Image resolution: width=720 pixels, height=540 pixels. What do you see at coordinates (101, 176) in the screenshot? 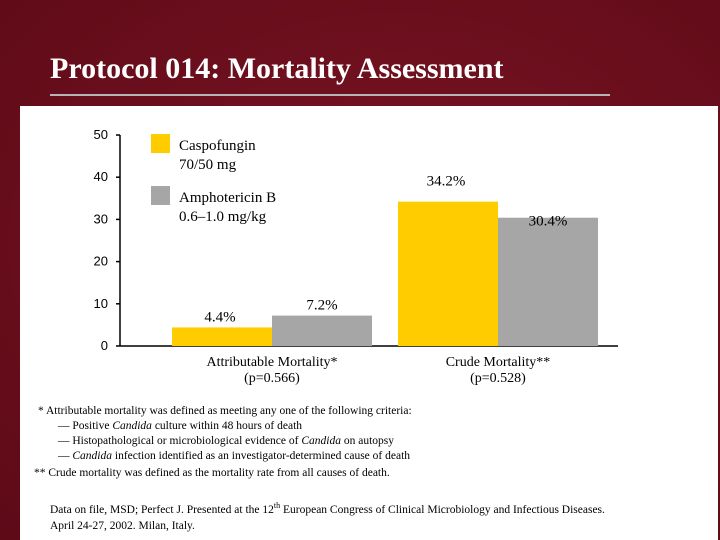
I see `y-tick-label: 40` at bounding box center [101, 176].